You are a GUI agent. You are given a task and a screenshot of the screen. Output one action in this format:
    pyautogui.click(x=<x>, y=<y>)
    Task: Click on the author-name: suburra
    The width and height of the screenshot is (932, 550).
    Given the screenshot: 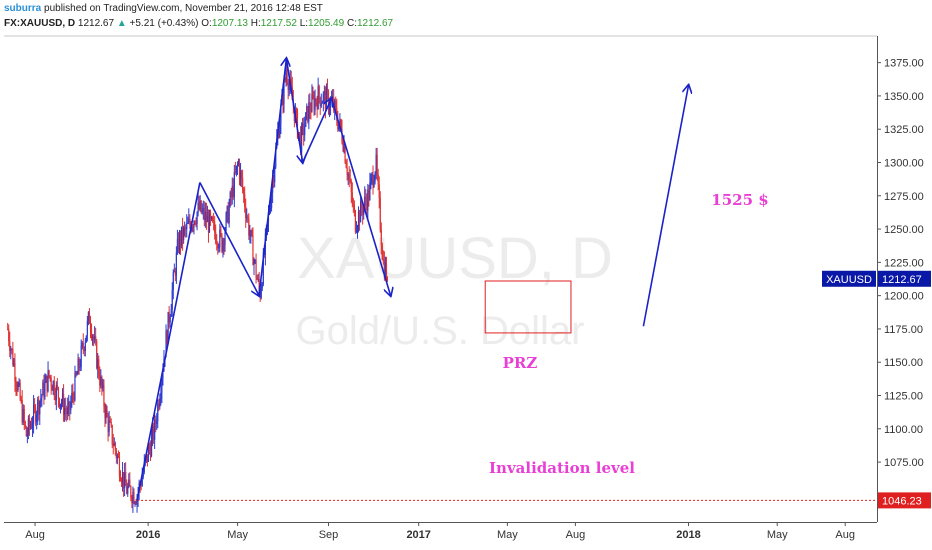 What is the action you would take?
    pyautogui.click(x=23, y=8)
    